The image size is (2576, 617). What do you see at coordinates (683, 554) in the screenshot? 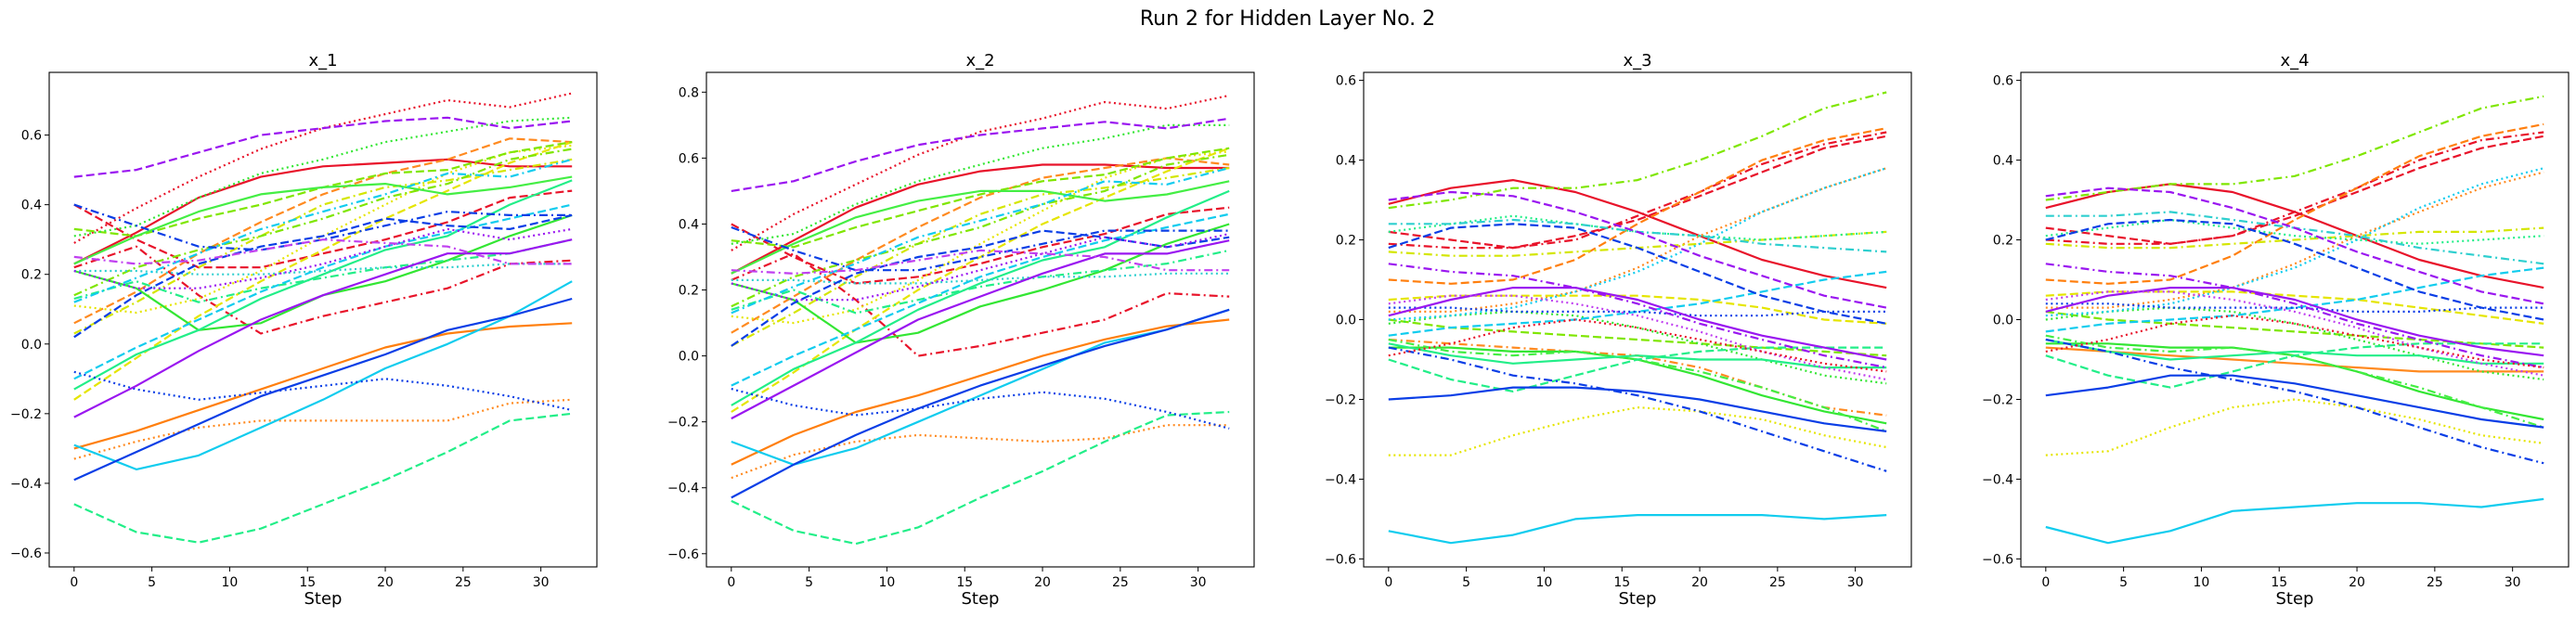
I see `y-tick-label: −0.6` at bounding box center [683, 554].